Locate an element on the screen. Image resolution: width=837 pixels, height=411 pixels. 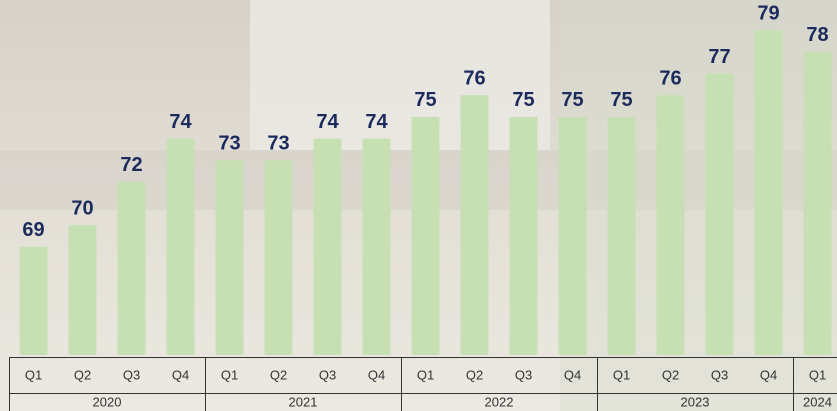
value-label: 72 is located at coordinates (131, 165).